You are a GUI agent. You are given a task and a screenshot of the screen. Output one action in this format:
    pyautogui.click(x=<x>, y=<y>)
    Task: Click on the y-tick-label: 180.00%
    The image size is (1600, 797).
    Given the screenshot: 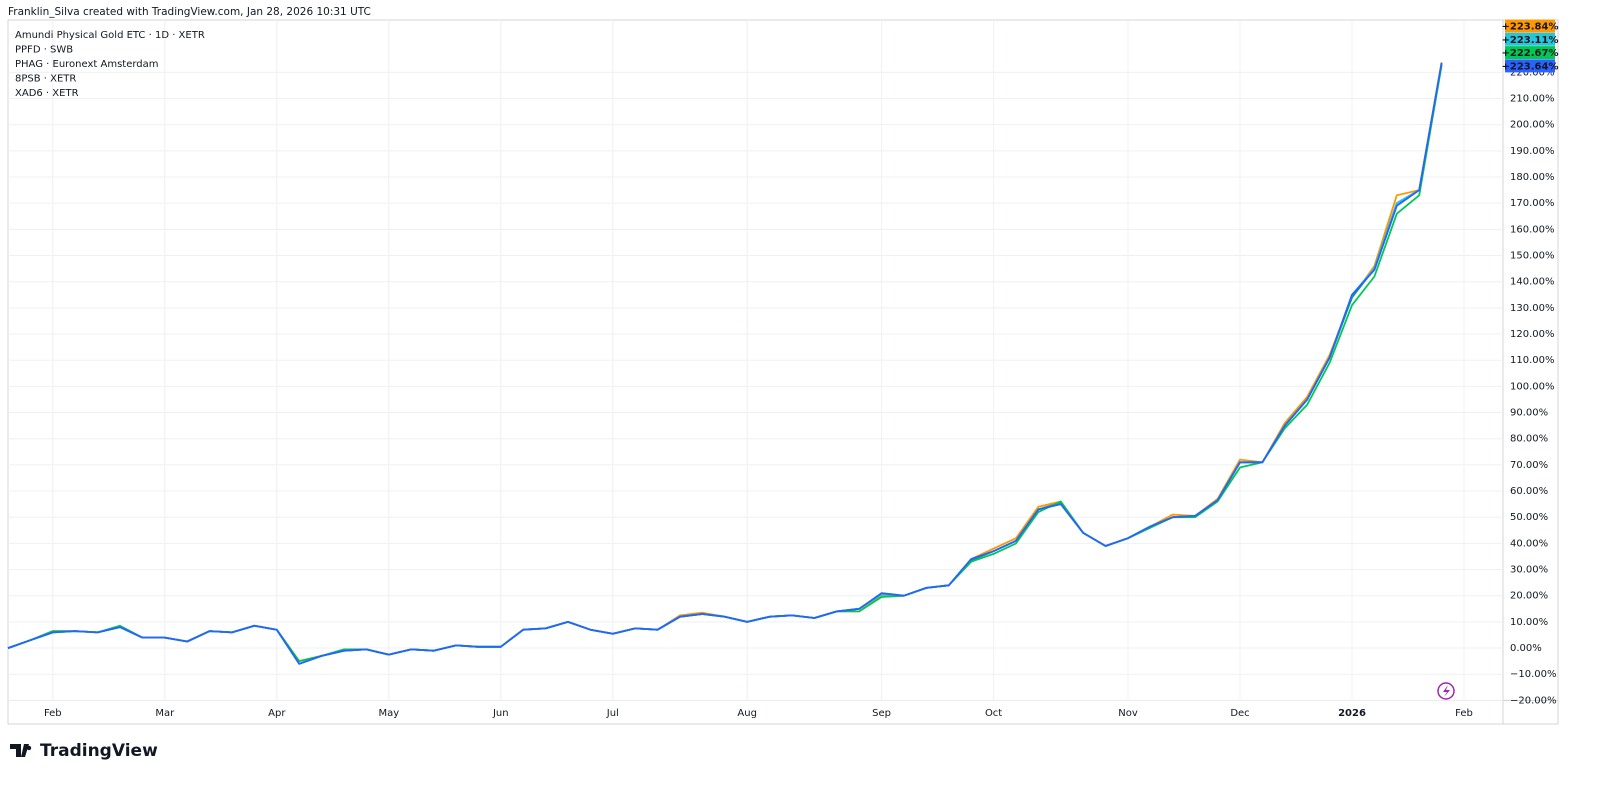 What is the action you would take?
    pyautogui.click(x=1532, y=177)
    